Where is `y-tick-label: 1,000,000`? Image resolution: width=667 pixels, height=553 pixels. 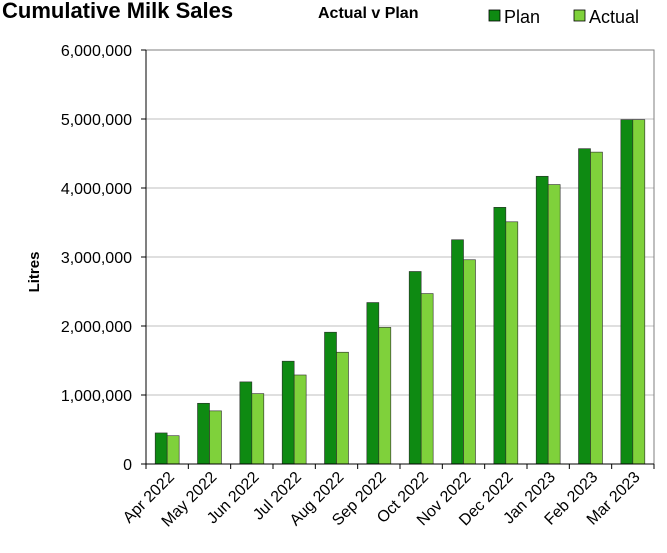 y-tick-label: 1,000,000 is located at coordinates (96, 396).